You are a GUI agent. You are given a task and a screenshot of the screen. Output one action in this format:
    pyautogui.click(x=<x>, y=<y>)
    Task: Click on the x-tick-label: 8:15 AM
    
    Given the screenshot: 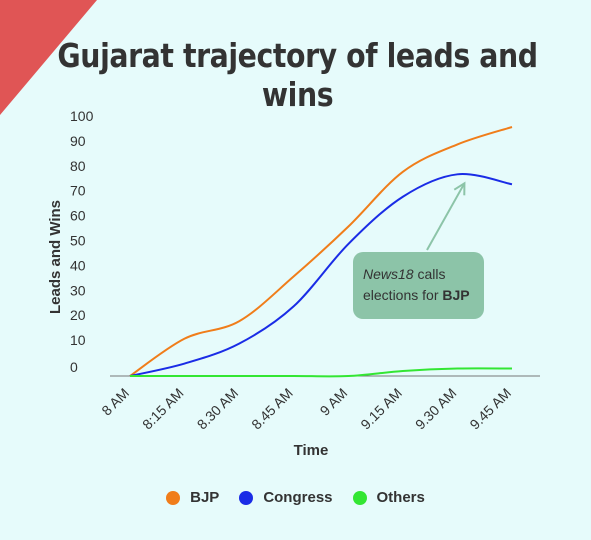 What is the action you would take?
    pyautogui.click(x=163, y=409)
    